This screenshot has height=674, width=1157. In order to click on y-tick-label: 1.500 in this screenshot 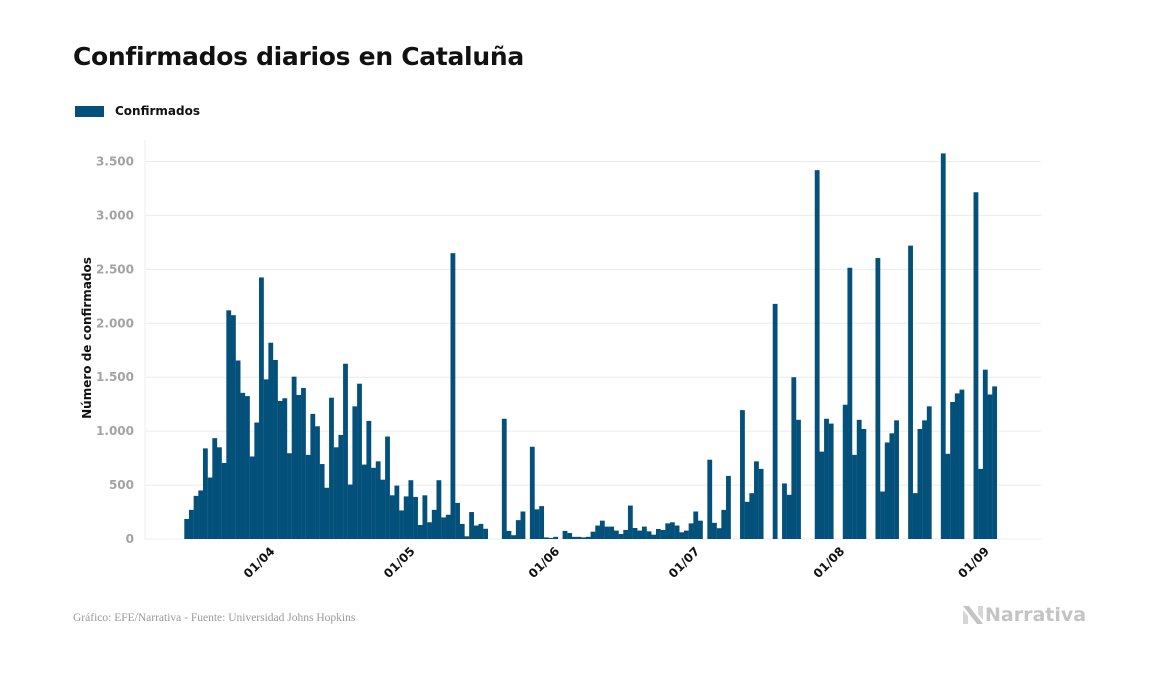, I will do `click(115, 377)`.